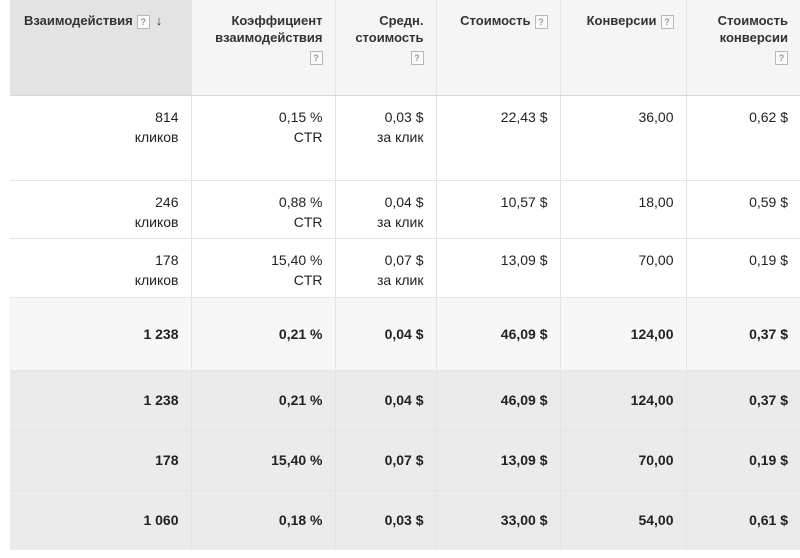 This screenshot has width=800, height=558. I want to click on column-header-label: конверсии, so click(753, 37).